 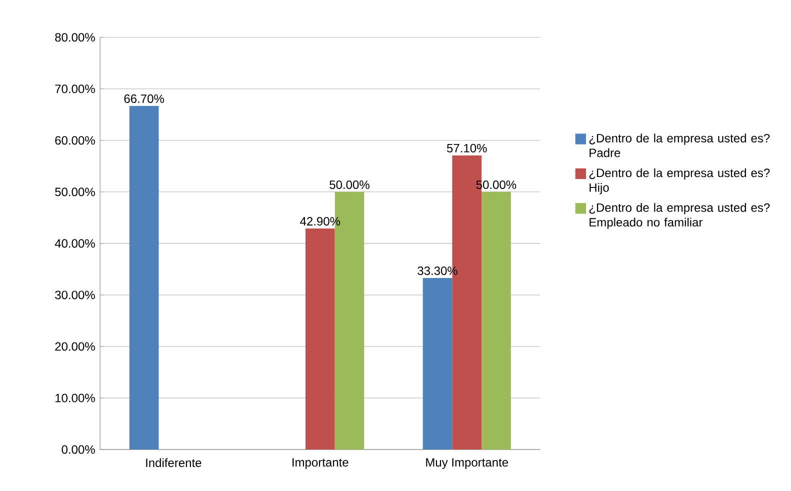 I want to click on legend-label: ¿Dentro de la empresa usted es? Hijo, so click(x=679, y=181).